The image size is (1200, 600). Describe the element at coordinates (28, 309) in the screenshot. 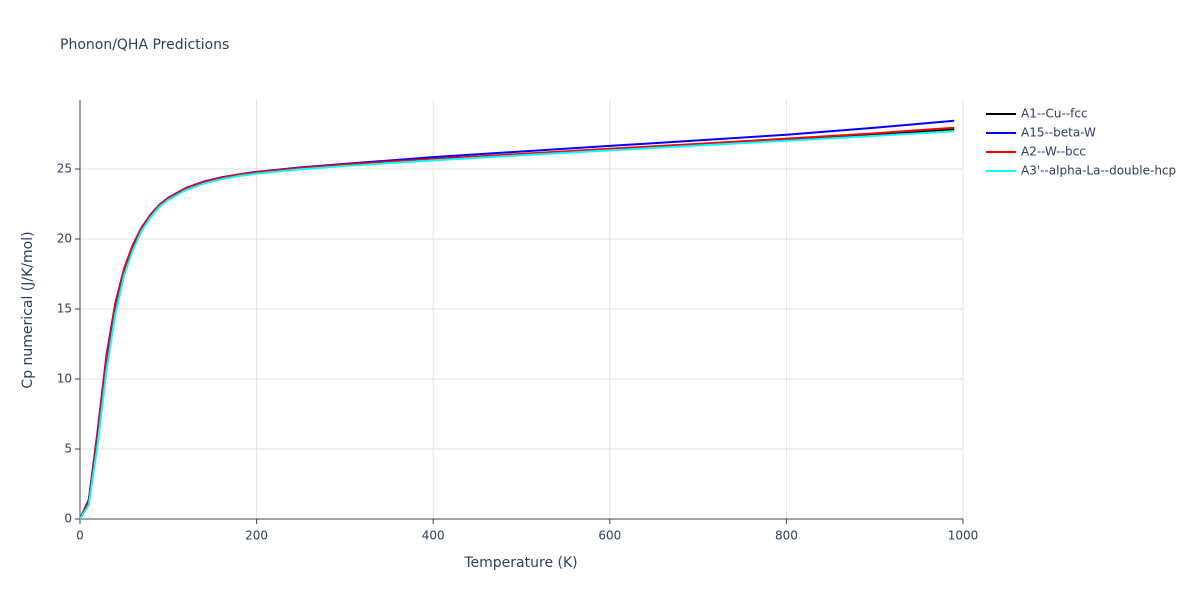

I see `y-axis-title: Cp numerical (J/K/mol)` at that location.